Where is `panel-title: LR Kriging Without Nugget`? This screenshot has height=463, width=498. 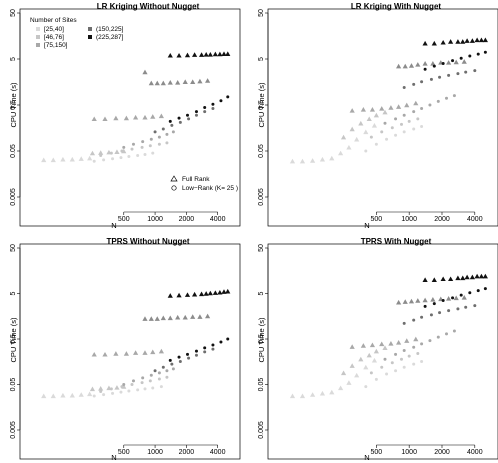 panel-title: LR Kriging Without Nugget is located at coordinates (148, 6).